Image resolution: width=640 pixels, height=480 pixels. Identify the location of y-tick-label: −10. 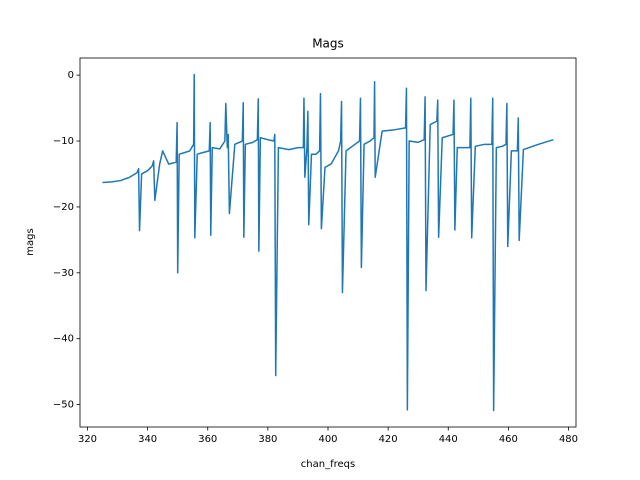
(63, 141).